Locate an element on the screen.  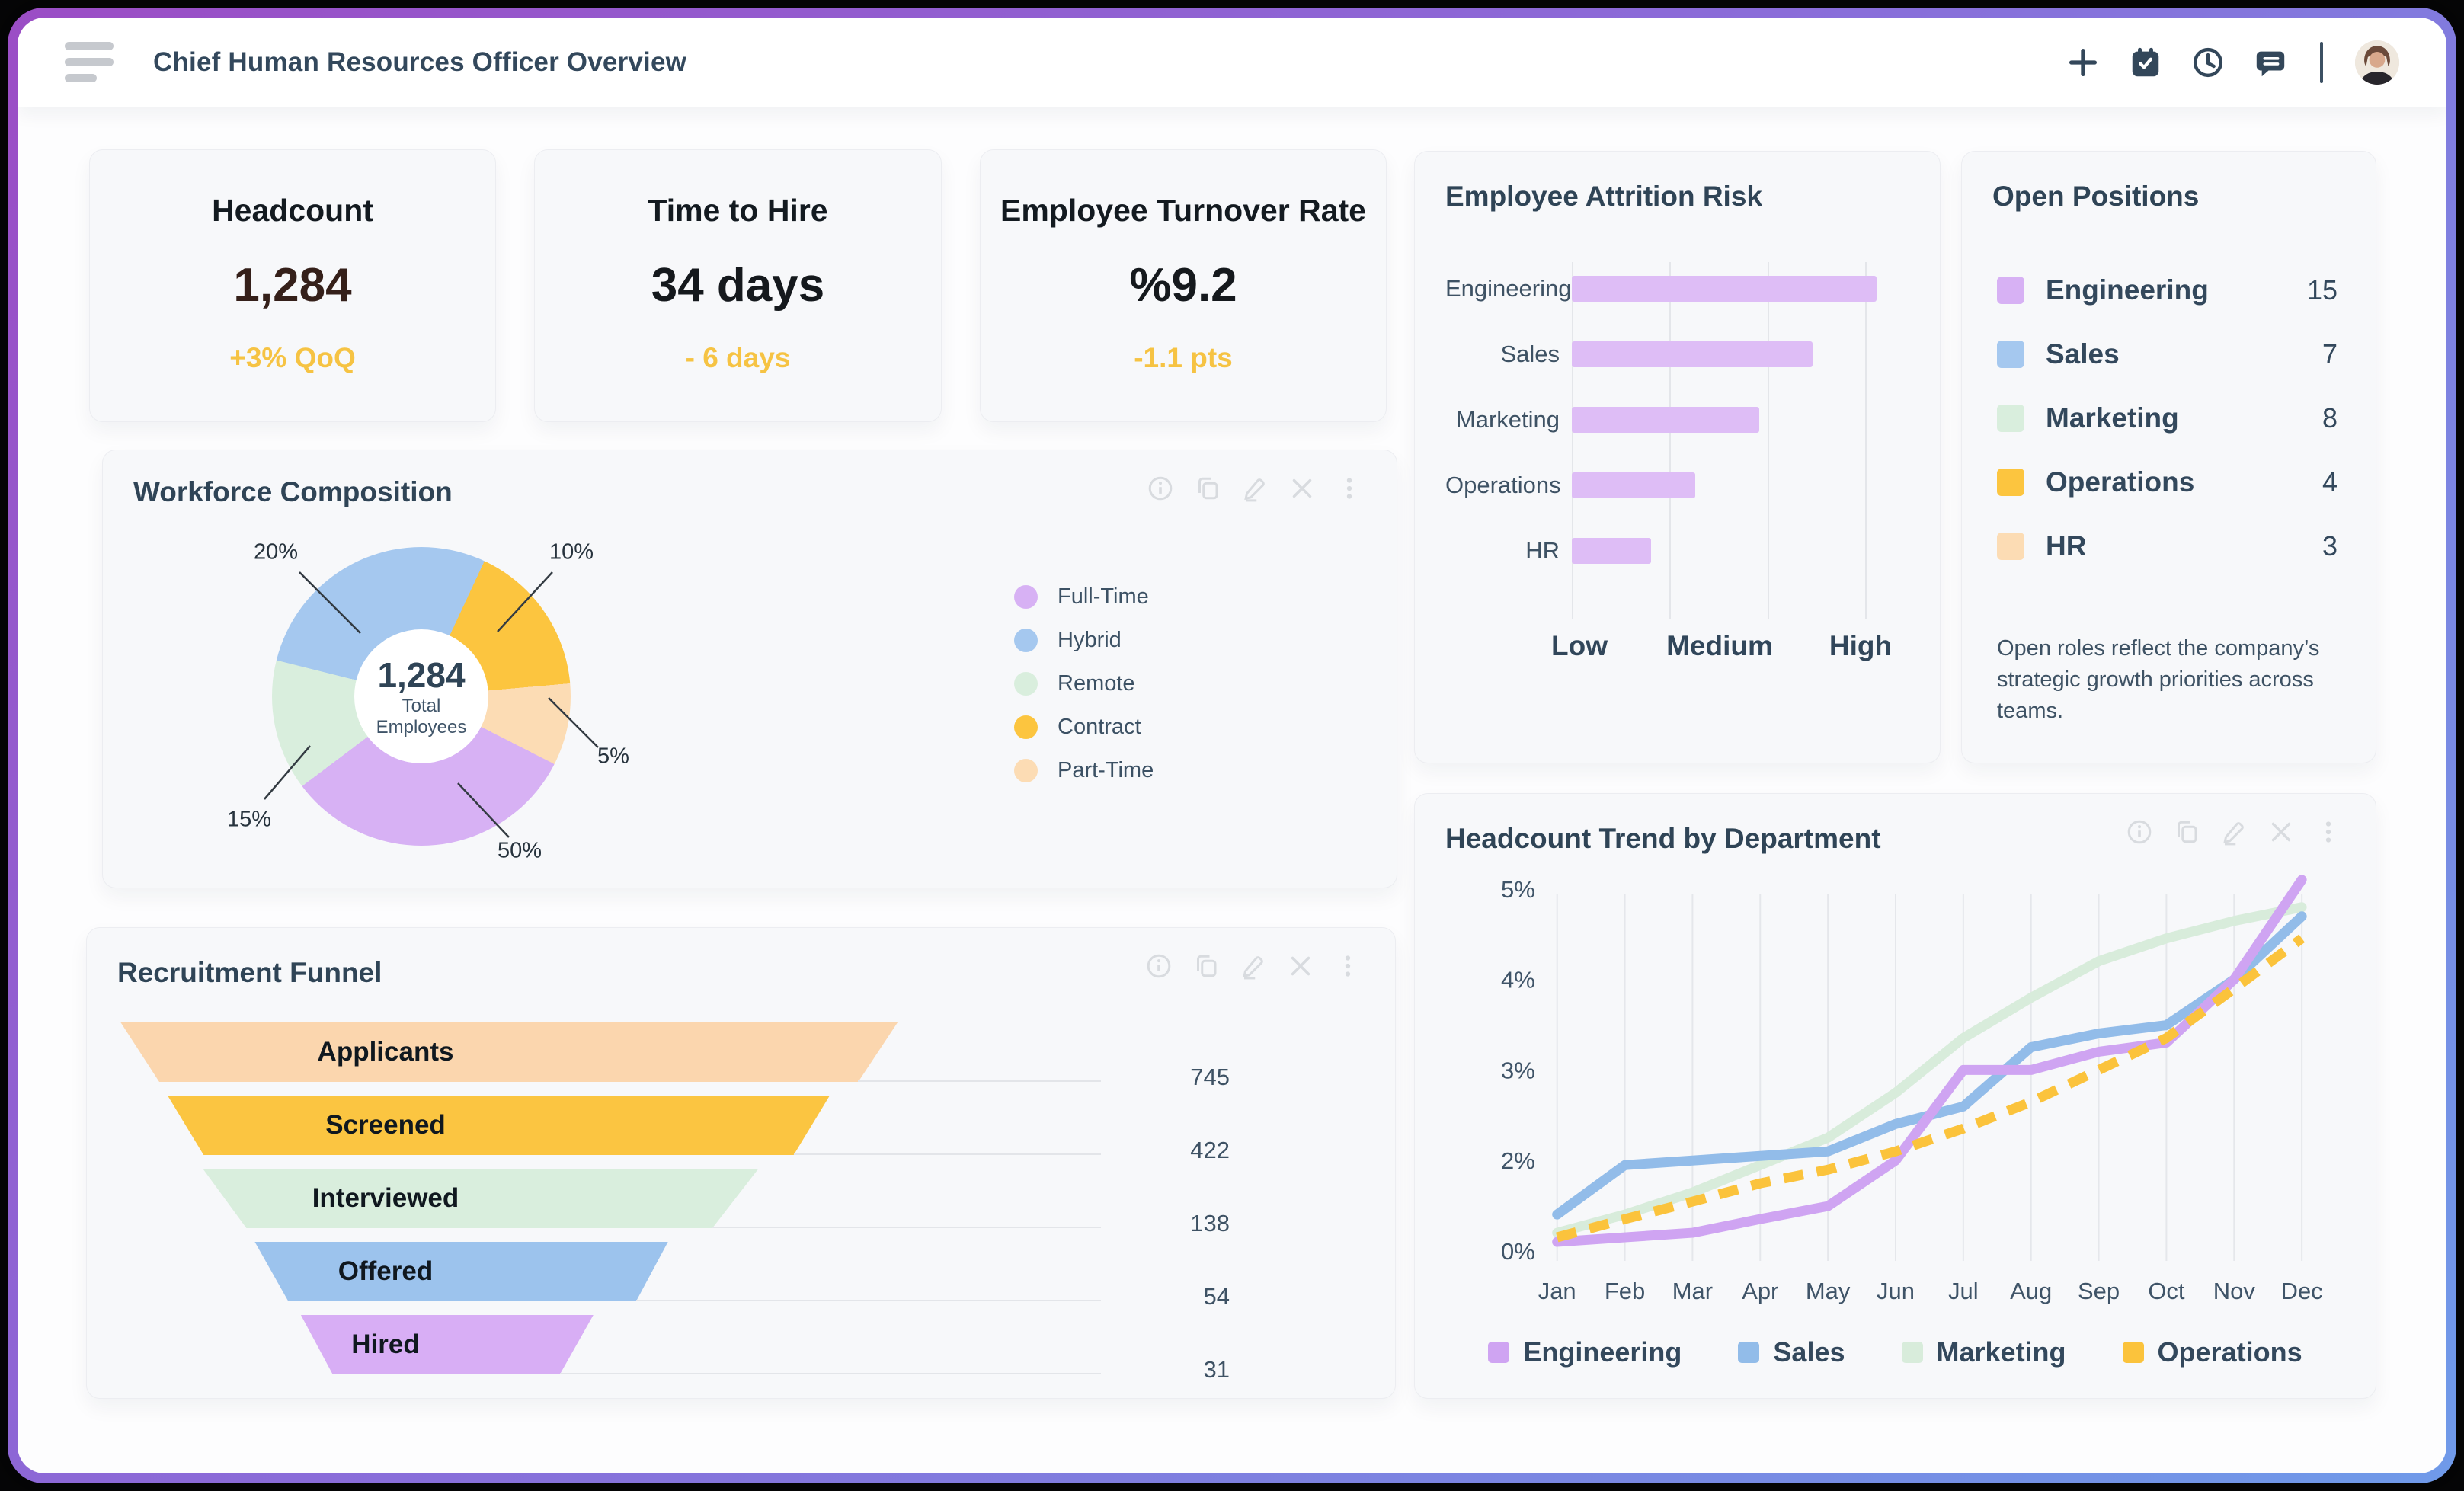
list-item: Marketing 8 is located at coordinates (2167, 418).